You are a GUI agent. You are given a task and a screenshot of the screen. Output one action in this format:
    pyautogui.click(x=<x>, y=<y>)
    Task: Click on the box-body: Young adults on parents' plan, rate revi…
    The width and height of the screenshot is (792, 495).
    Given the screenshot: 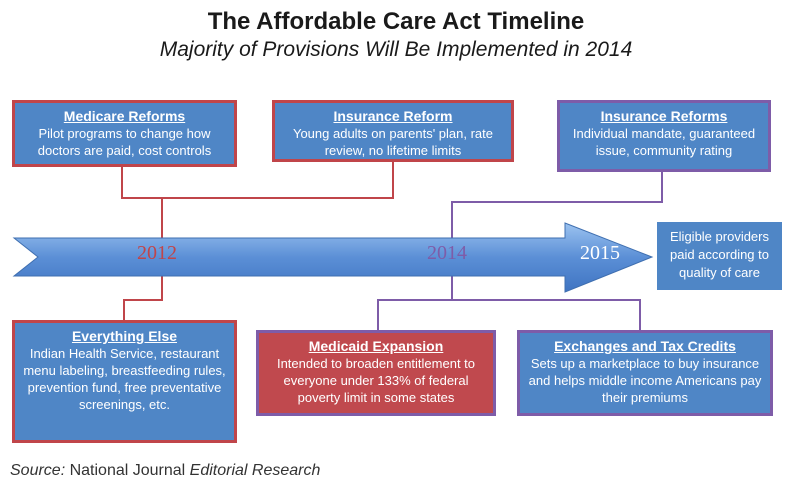 What is the action you would take?
    pyautogui.click(x=393, y=142)
    